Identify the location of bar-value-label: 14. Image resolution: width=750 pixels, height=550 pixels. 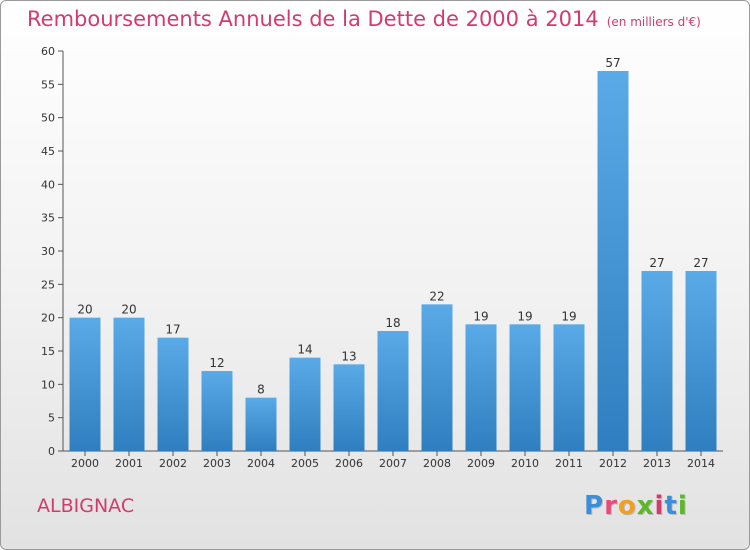
(304, 350).